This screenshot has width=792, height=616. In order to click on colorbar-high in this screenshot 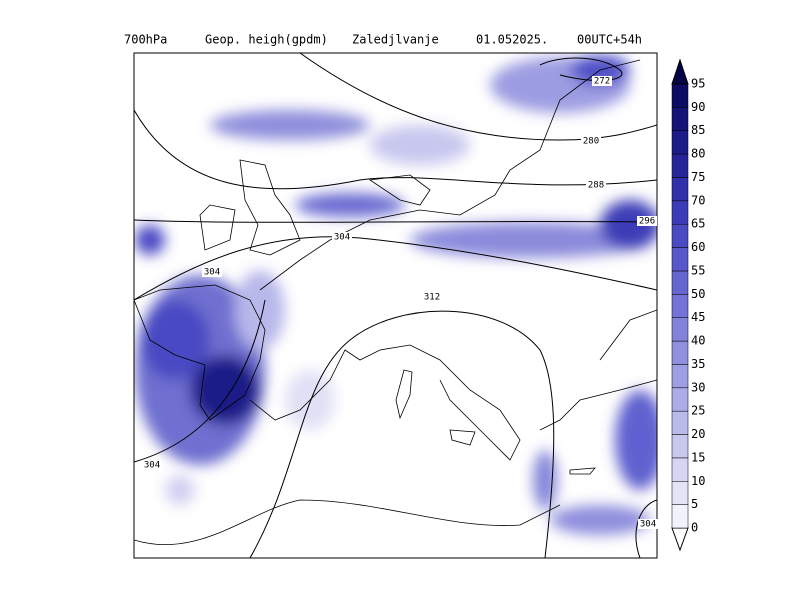, I will do `click(680, 71)`.